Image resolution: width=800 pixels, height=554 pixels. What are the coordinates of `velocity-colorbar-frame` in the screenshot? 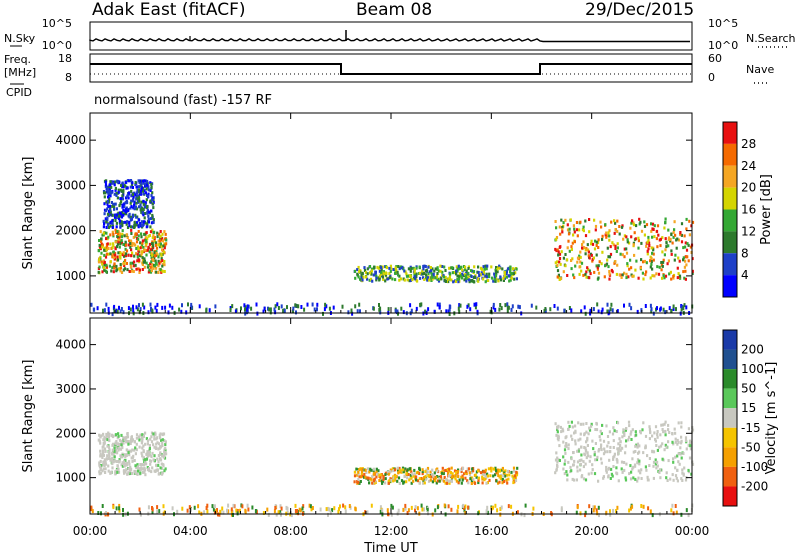 It's located at (730, 418).